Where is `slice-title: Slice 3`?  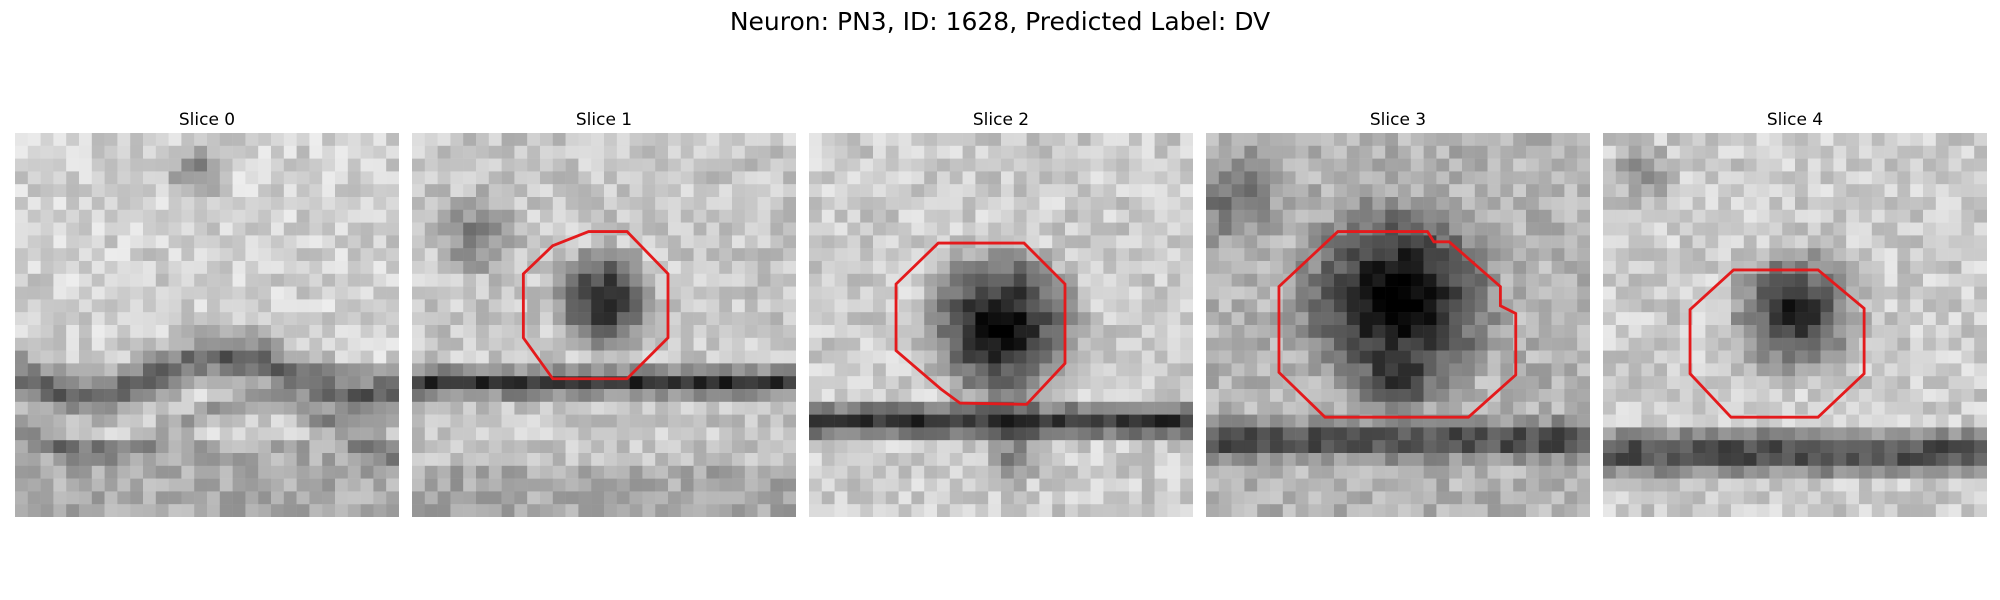 slice-title: Slice 3 is located at coordinates (1398, 120).